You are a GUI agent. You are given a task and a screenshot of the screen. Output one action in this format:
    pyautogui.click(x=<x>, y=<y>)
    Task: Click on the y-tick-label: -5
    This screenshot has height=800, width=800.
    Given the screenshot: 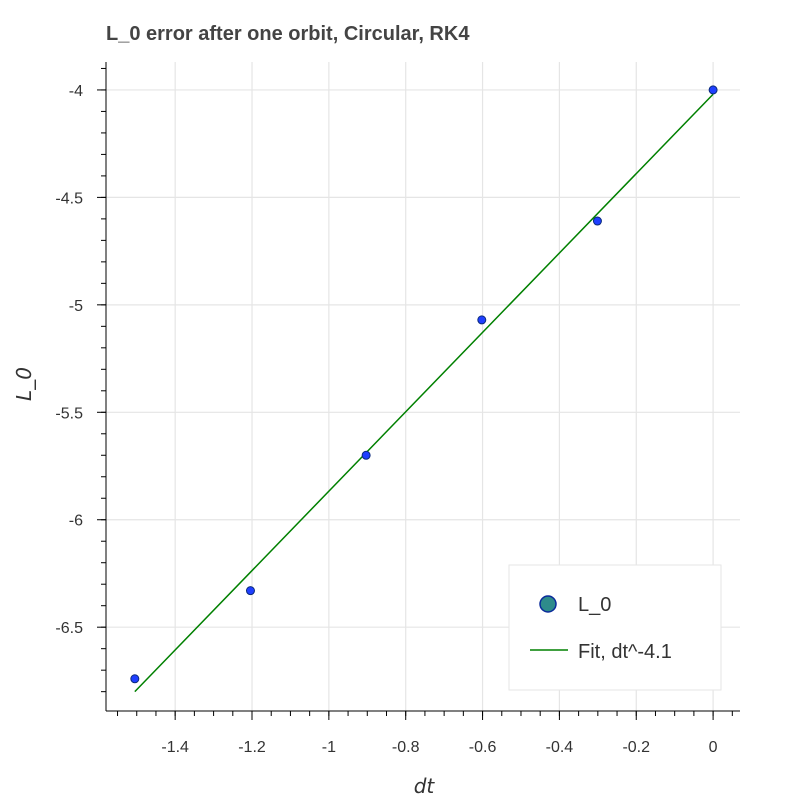 What is the action you would take?
    pyautogui.click(x=76, y=306)
    